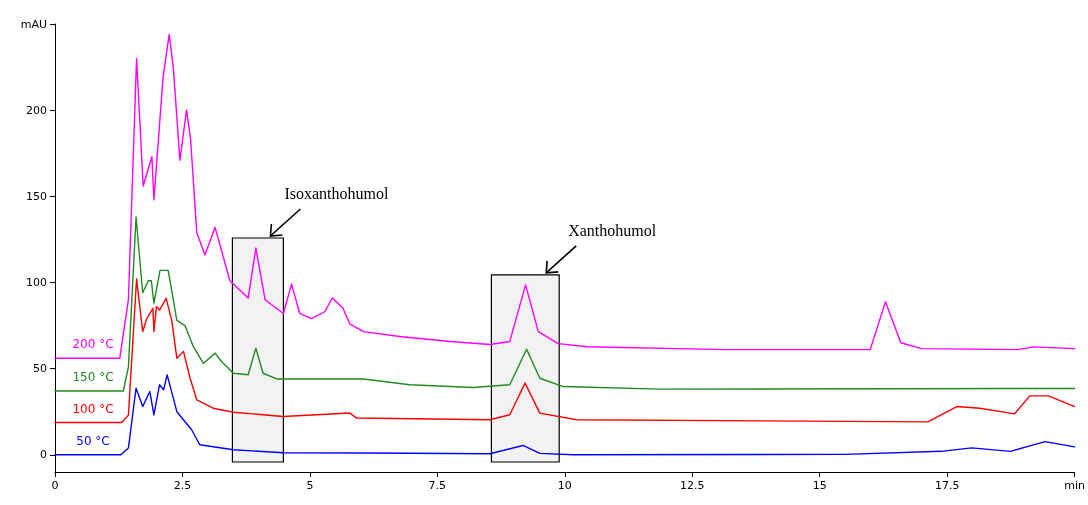 The width and height of the screenshot is (1088, 505). I want to click on y-tick-label: 200, so click(36, 110).